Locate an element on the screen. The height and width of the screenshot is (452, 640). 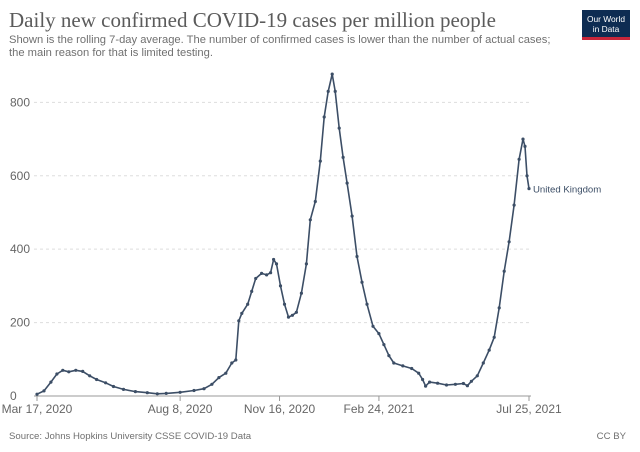
license-note: CC BY is located at coordinates (611, 436).